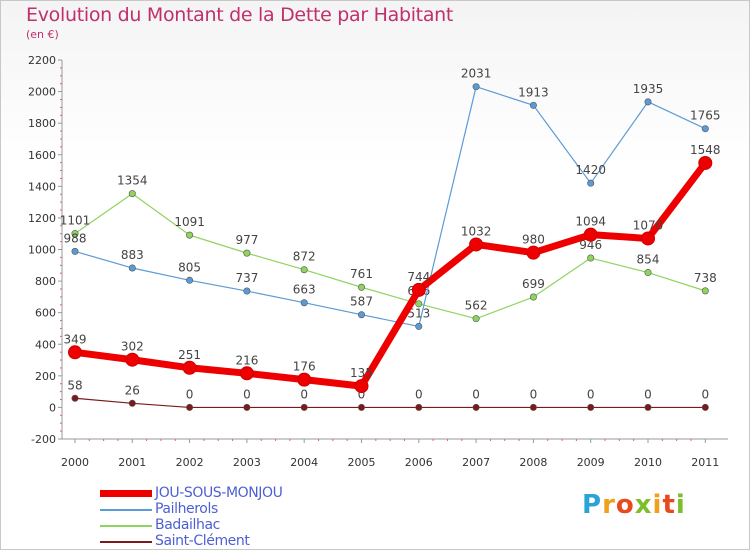  I want to click on y-tick-label: 800, so click(45, 281).